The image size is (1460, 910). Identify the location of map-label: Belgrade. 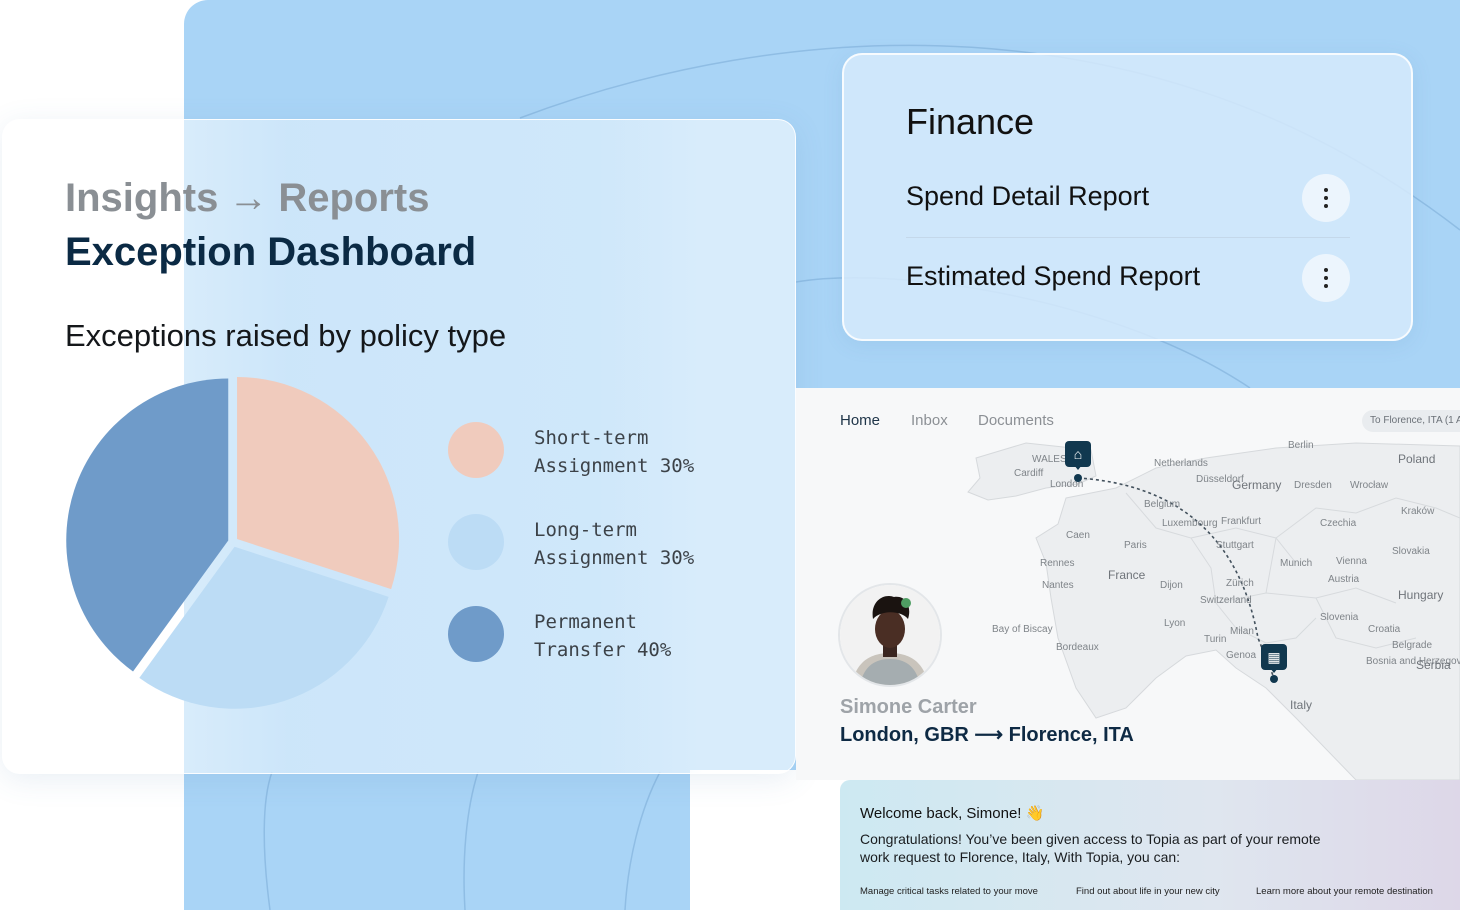
(1412, 645).